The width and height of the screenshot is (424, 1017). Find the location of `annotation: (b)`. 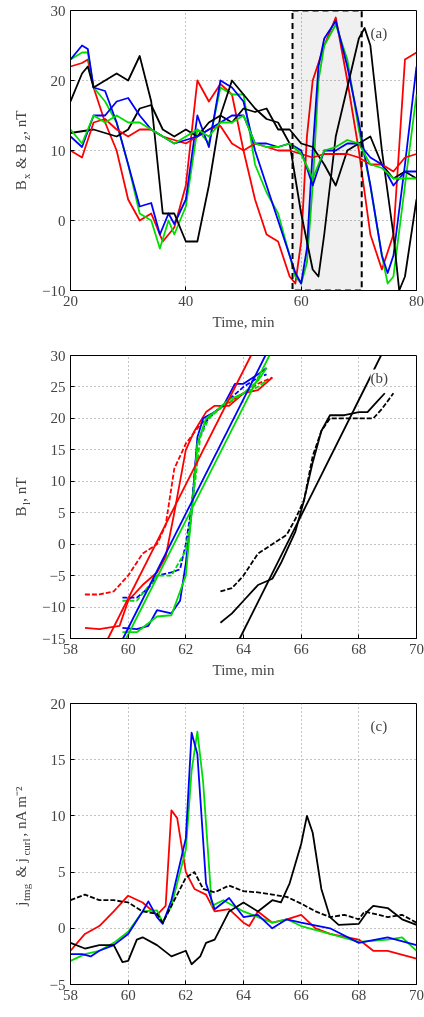

annotation: (b) is located at coordinates (379, 378).